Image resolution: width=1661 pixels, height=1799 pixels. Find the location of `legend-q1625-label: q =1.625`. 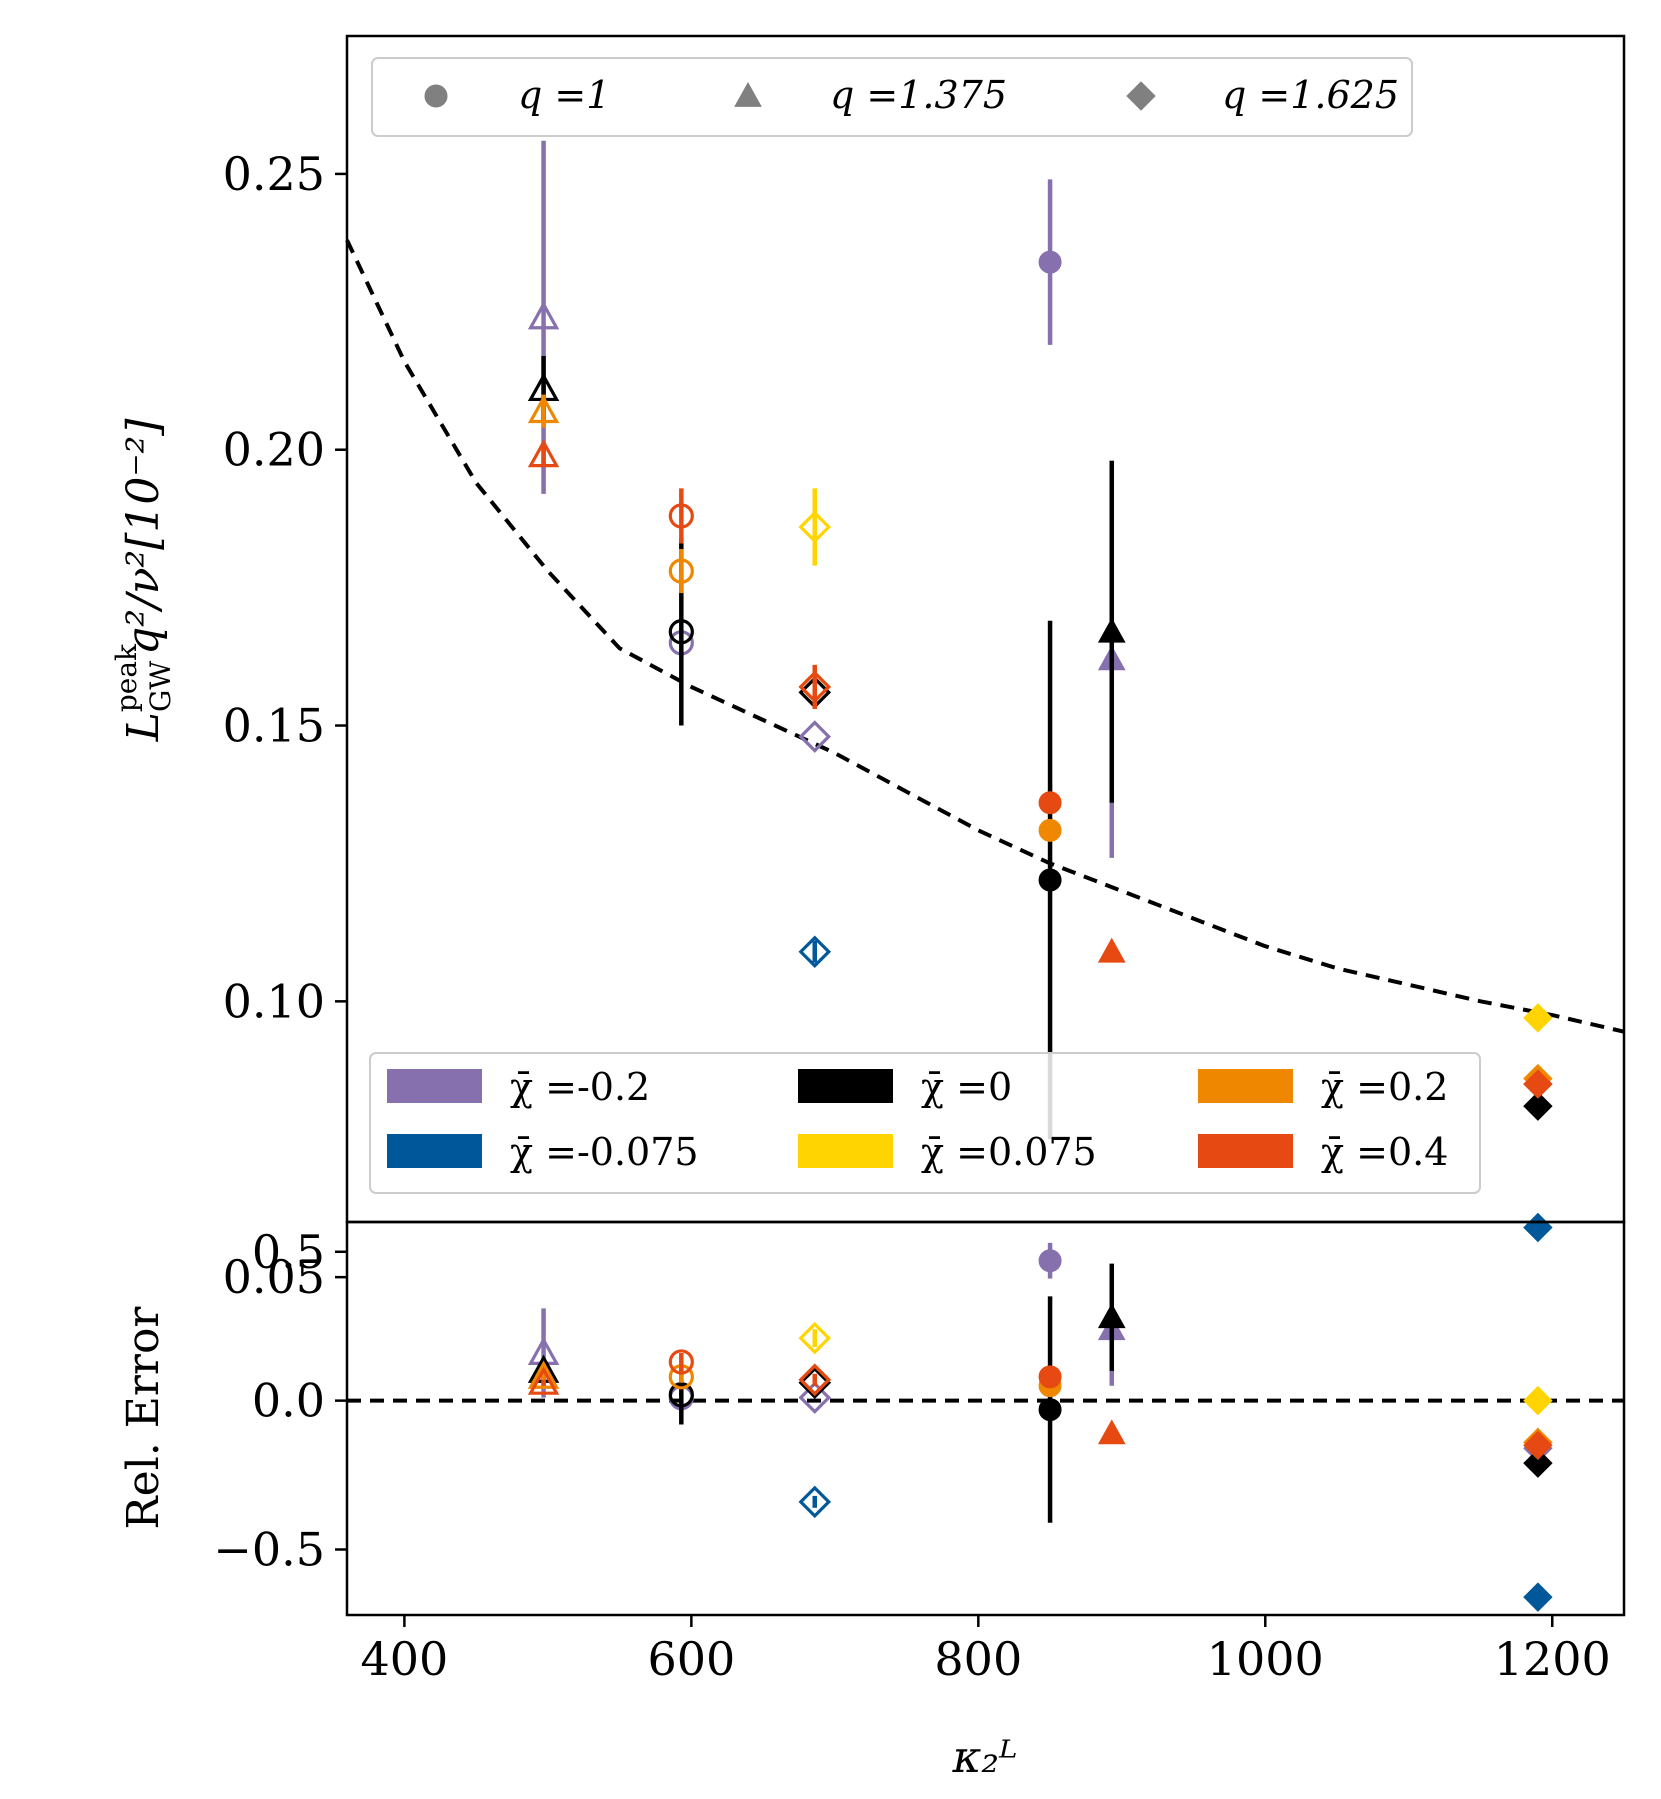

legend-q1625-label: q =1.625 is located at coordinates (1310, 95).